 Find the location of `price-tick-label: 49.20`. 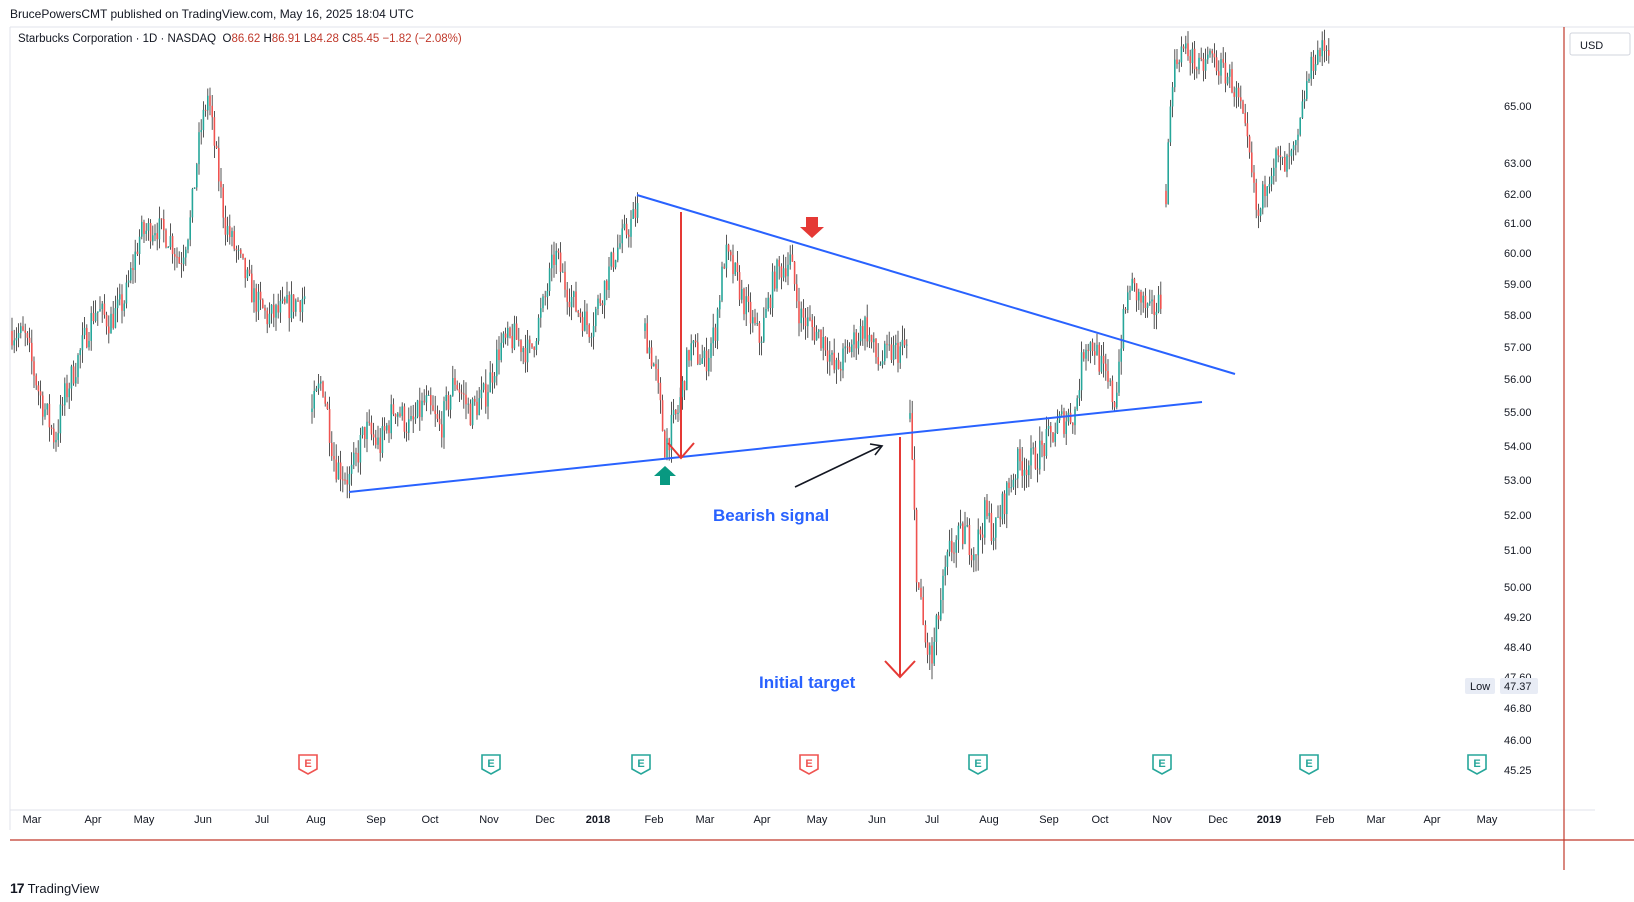

price-tick-label: 49.20 is located at coordinates (1518, 618).